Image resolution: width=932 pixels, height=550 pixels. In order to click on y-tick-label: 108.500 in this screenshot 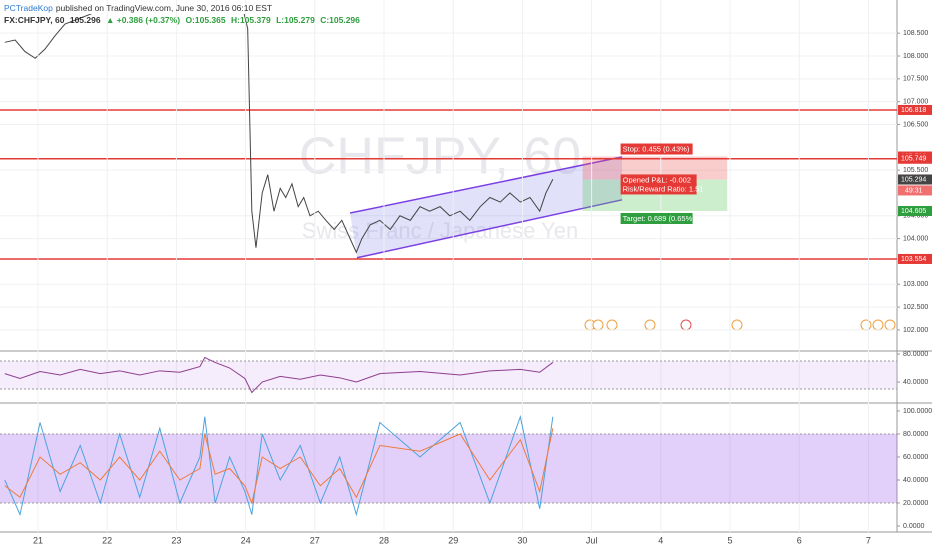, I will do `click(915, 33)`.